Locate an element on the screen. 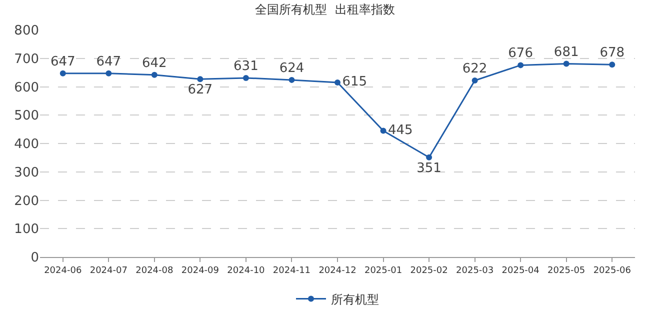 Image resolution: width=650 pixels, height=325 pixels. y-tick-label: 400 is located at coordinates (26, 144).